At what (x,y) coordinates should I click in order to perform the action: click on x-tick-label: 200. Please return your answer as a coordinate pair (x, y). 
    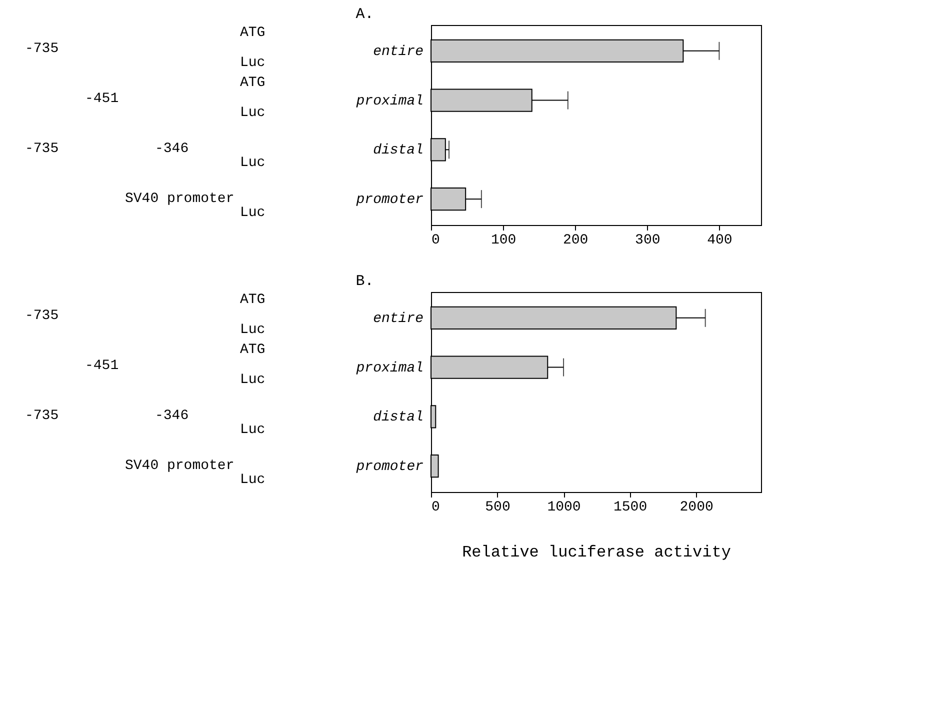
    Looking at the image, I should click on (575, 240).